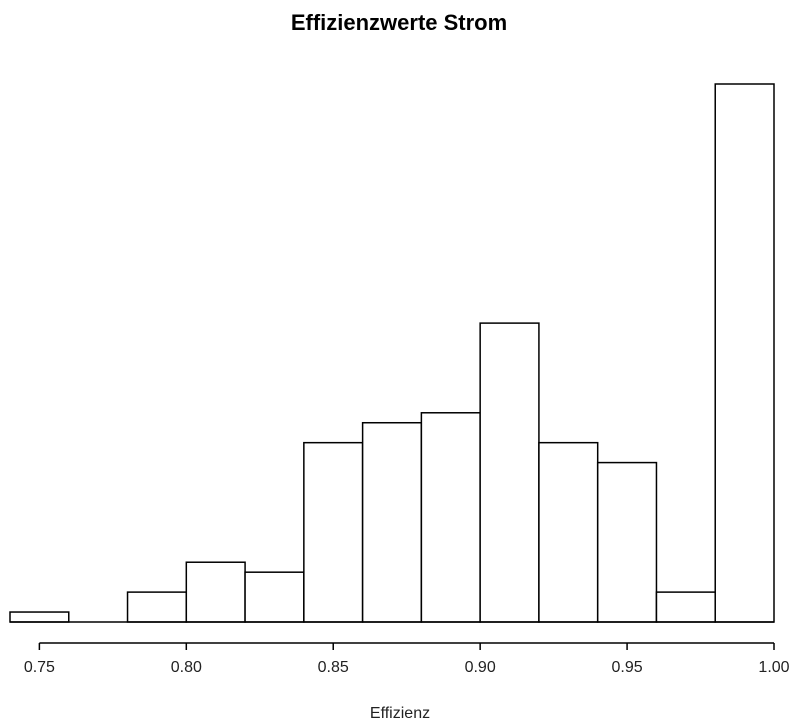  What do you see at coordinates (400, 713) in the screenshot?
I see `x-axis-label: Effizienz` at bounding box center [400, 713].